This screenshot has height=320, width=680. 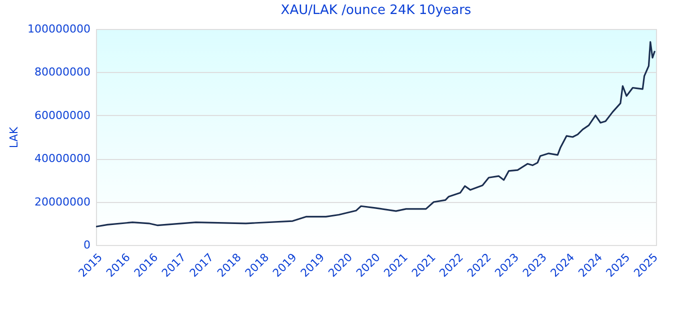 What do you see at coordinates (62, 201) in the screenshot?
I see `y-tick-label: 20000000` at bounding box center [62, 201].